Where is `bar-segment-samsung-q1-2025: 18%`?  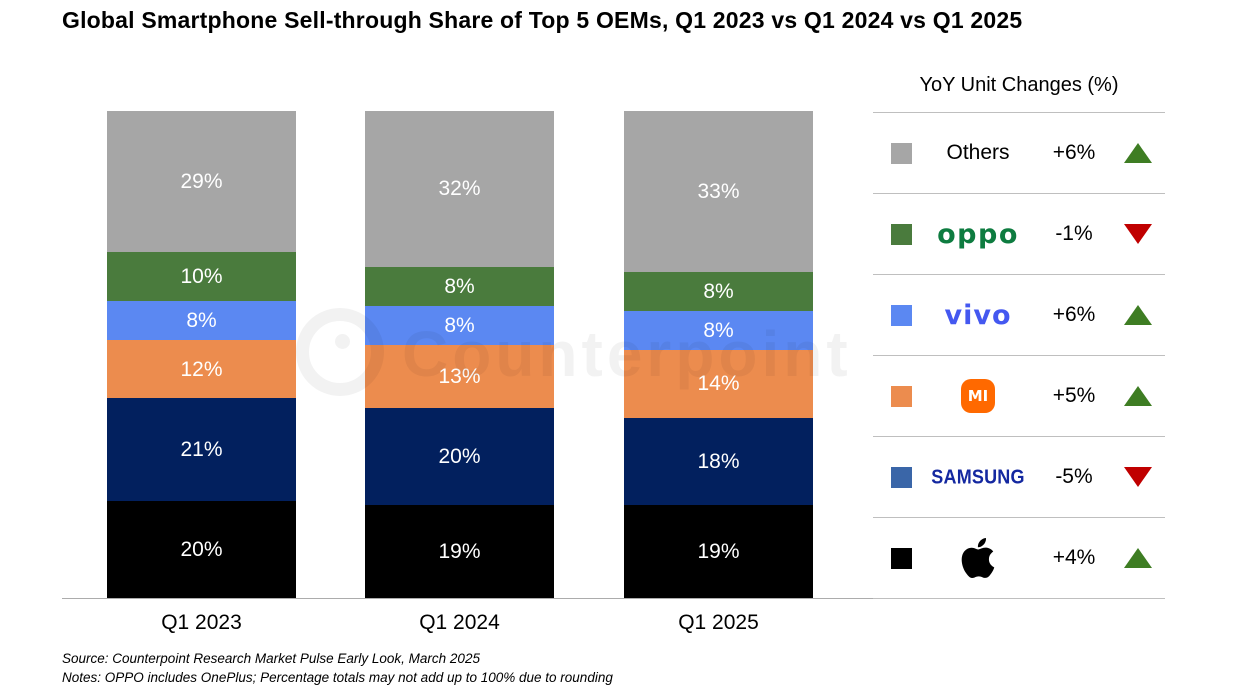
bar-segment-samsung-q1-2025: 18% is located at coordinates (718, 461).